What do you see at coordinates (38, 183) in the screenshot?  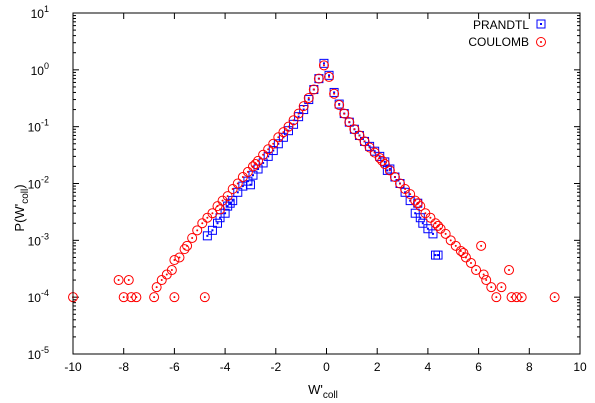 I see `y-tick-label: 10⁻²` at bounding box center [38, 183].